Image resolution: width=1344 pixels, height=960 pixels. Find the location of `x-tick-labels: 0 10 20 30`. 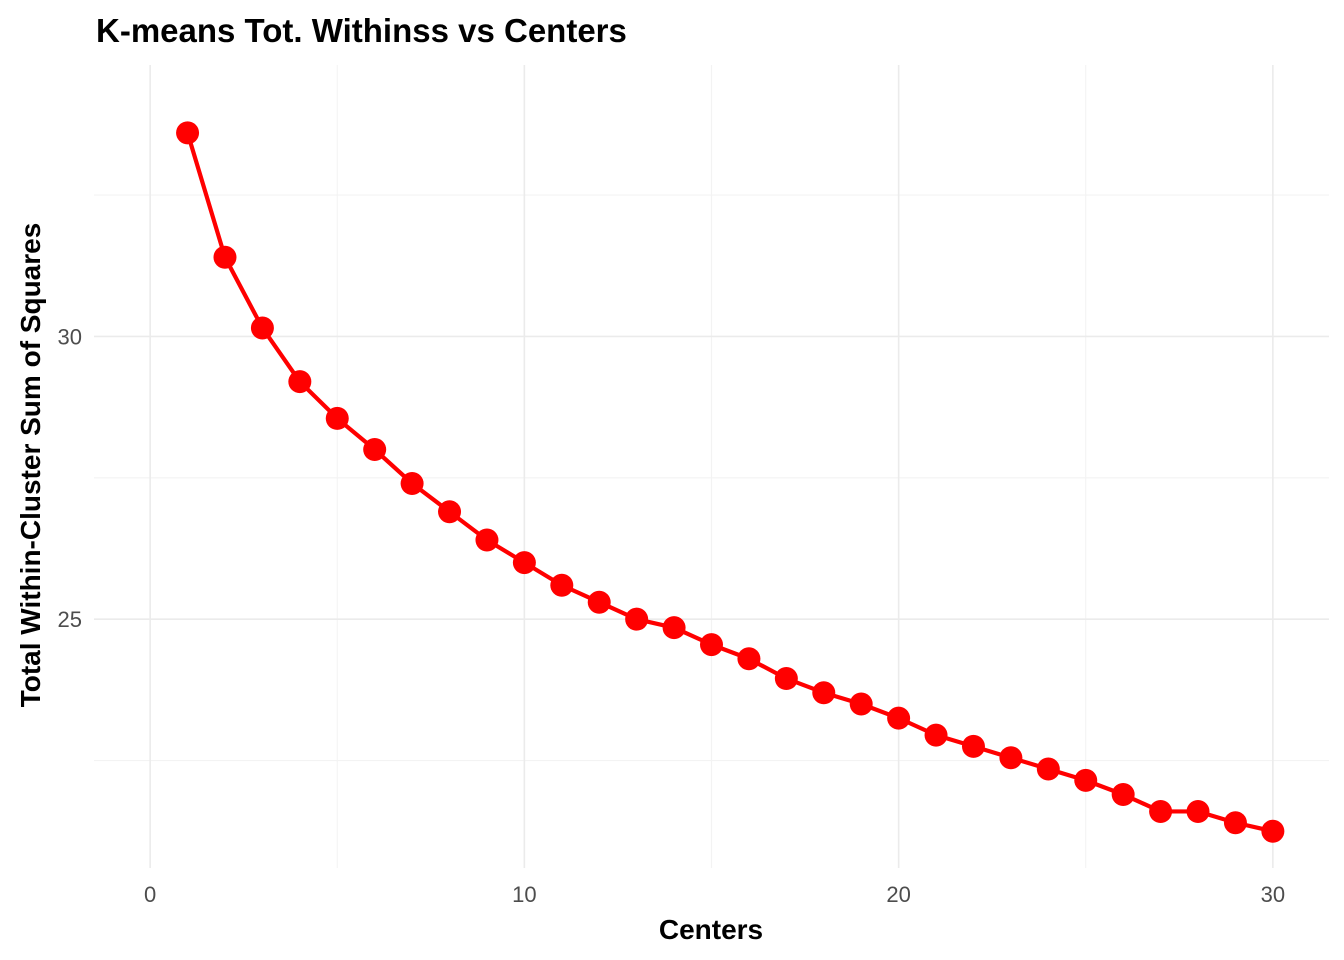

x-tick-labels: 0 10 20 30 is located at coordinates (714, 894).